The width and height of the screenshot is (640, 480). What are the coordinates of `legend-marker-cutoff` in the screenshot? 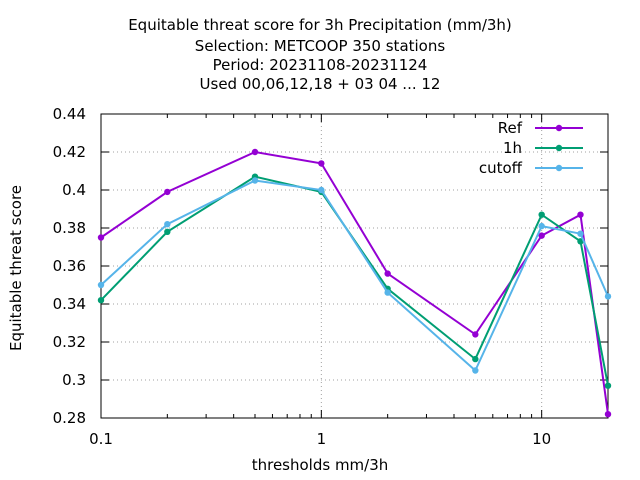 It's located at (559, 168).